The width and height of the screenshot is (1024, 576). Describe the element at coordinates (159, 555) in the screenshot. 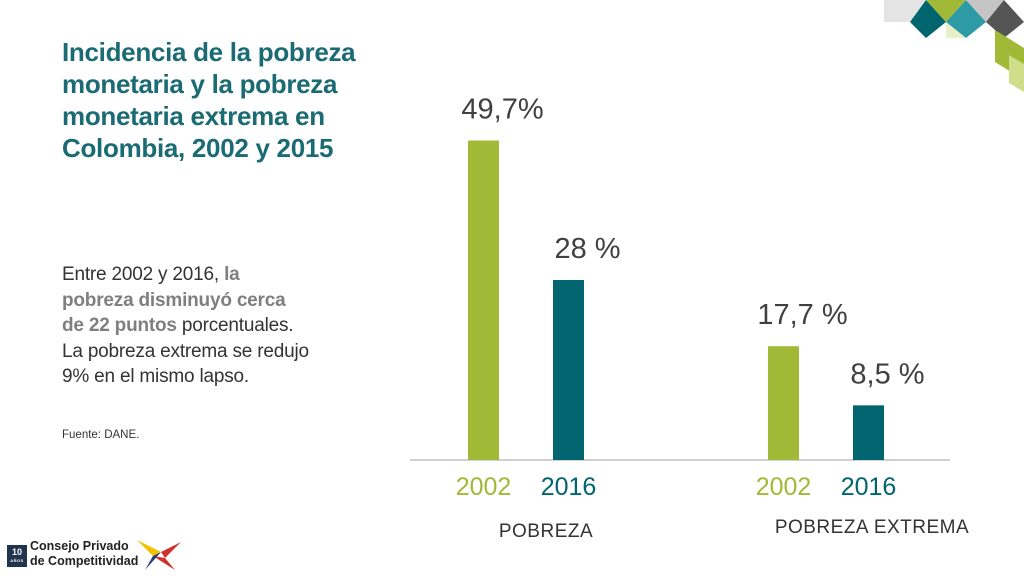

I see `logo-star-icon` at that location.